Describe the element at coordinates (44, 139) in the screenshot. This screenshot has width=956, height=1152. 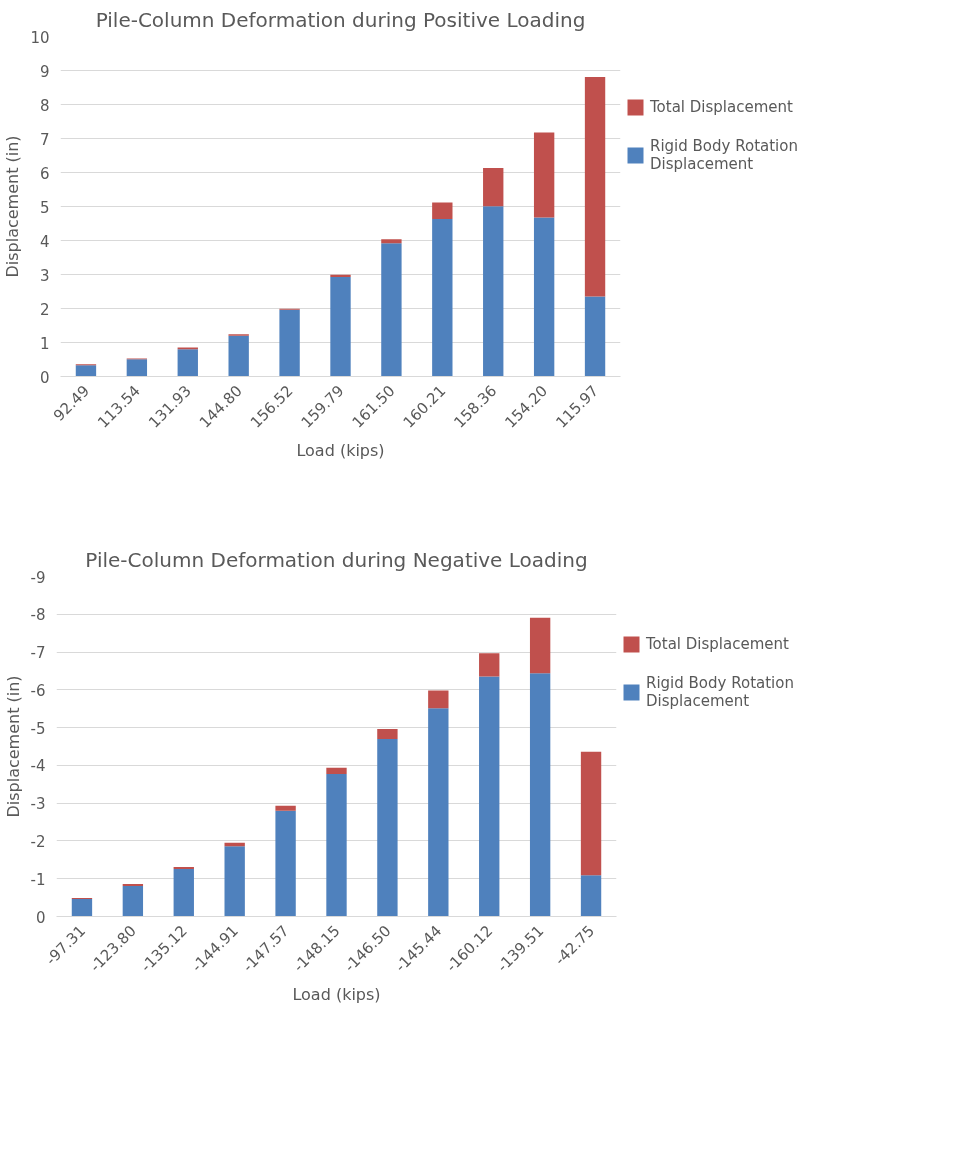
I see `y-tick-label: 7` at that location.